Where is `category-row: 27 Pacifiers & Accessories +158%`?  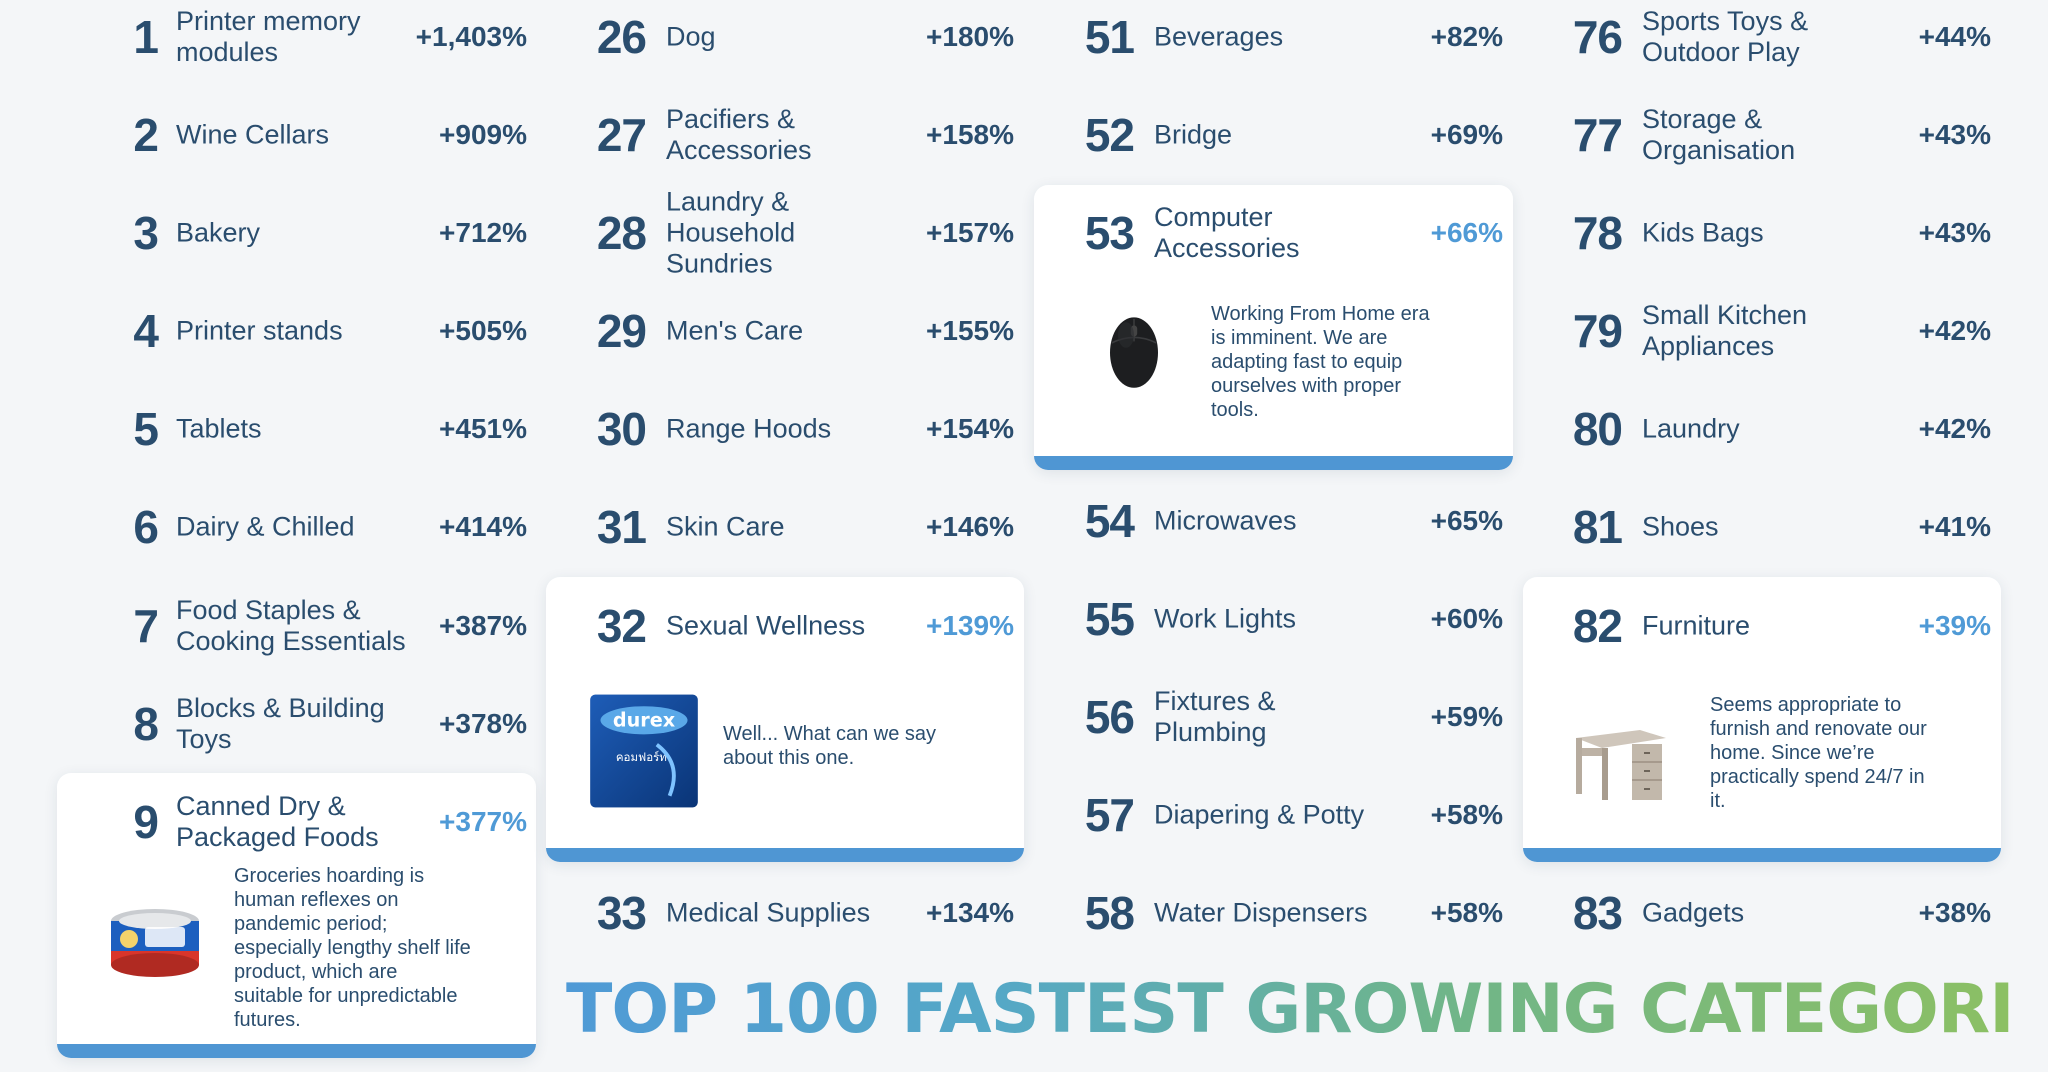 category-row: 27 Pacifiers & Accessories +158% is located at coordinates (1024, 135).